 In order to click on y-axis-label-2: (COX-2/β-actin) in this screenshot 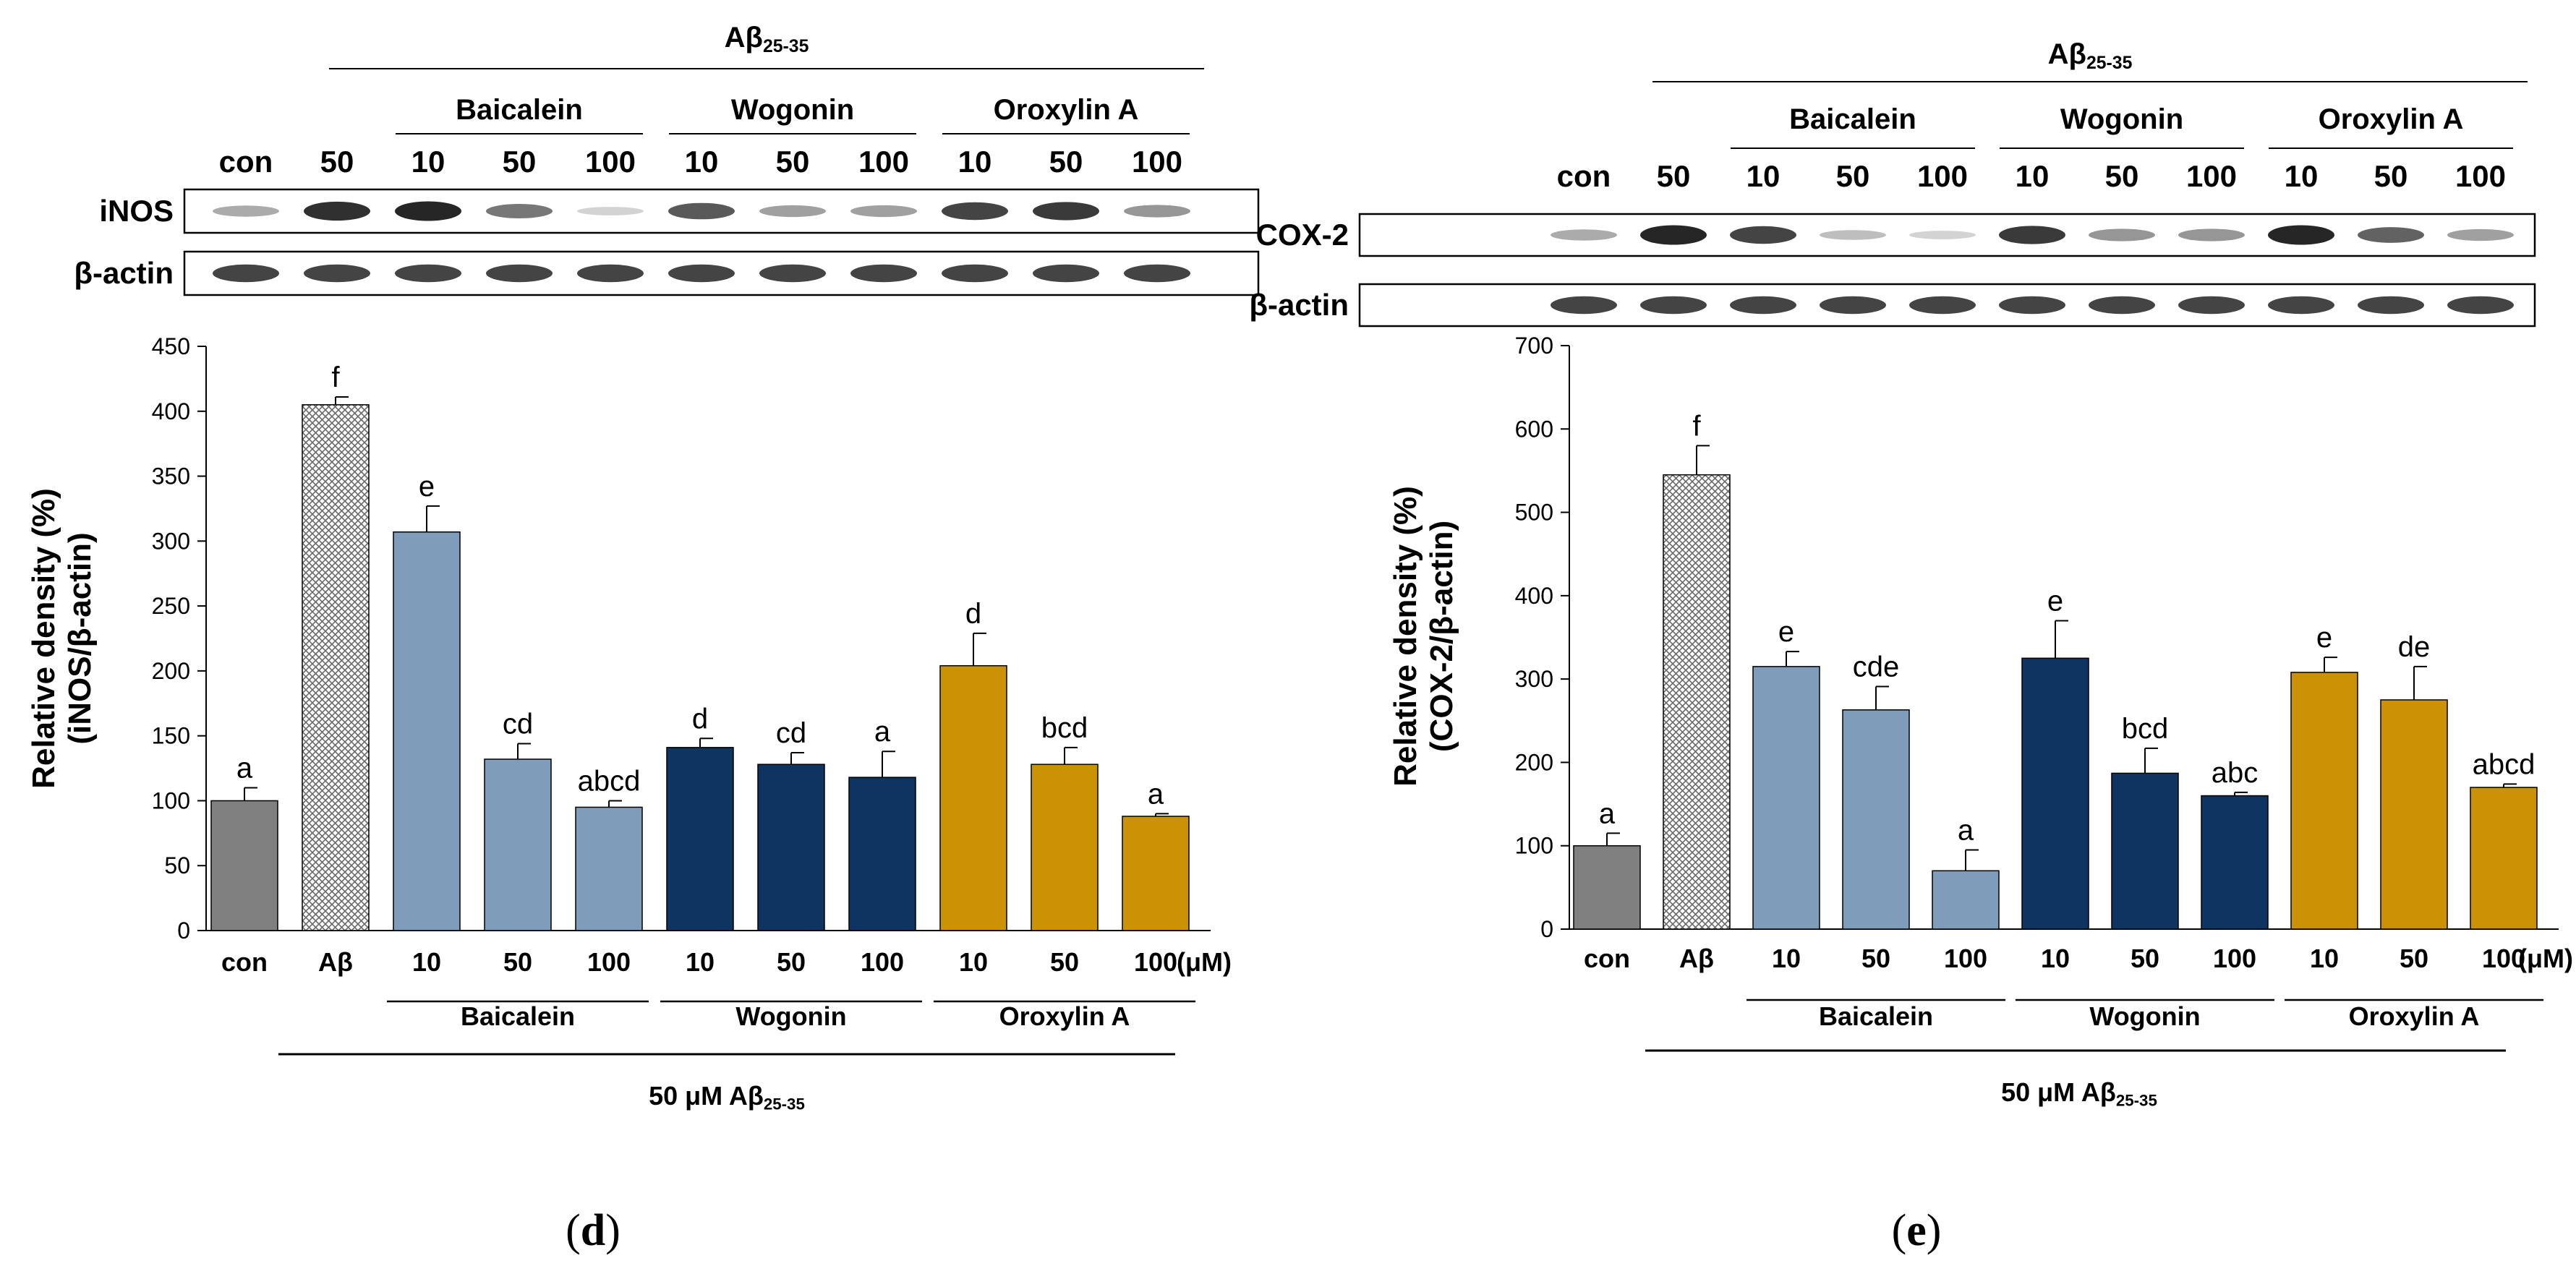, I will do `click(1441, 636)`.